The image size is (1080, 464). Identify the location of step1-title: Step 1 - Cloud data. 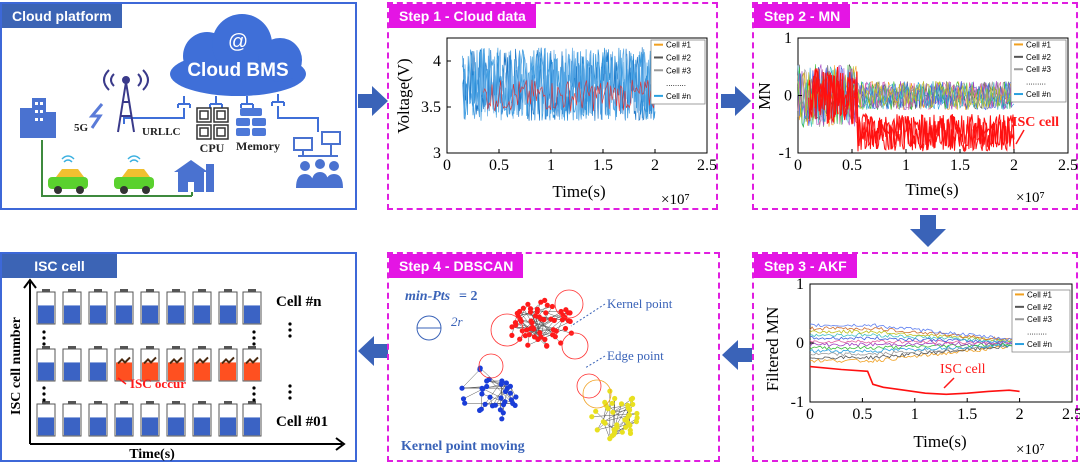
(462, 16).